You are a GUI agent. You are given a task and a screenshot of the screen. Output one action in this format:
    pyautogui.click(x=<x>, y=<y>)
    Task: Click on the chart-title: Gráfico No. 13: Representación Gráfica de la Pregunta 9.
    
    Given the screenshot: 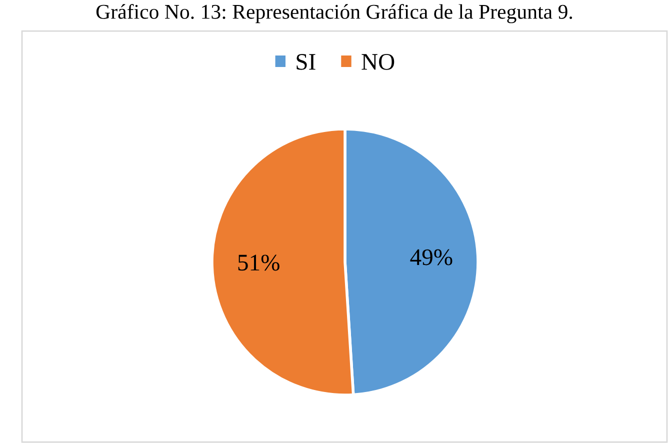 What is the action you would take?
    pyautogui.click(x=334, y=14)
    